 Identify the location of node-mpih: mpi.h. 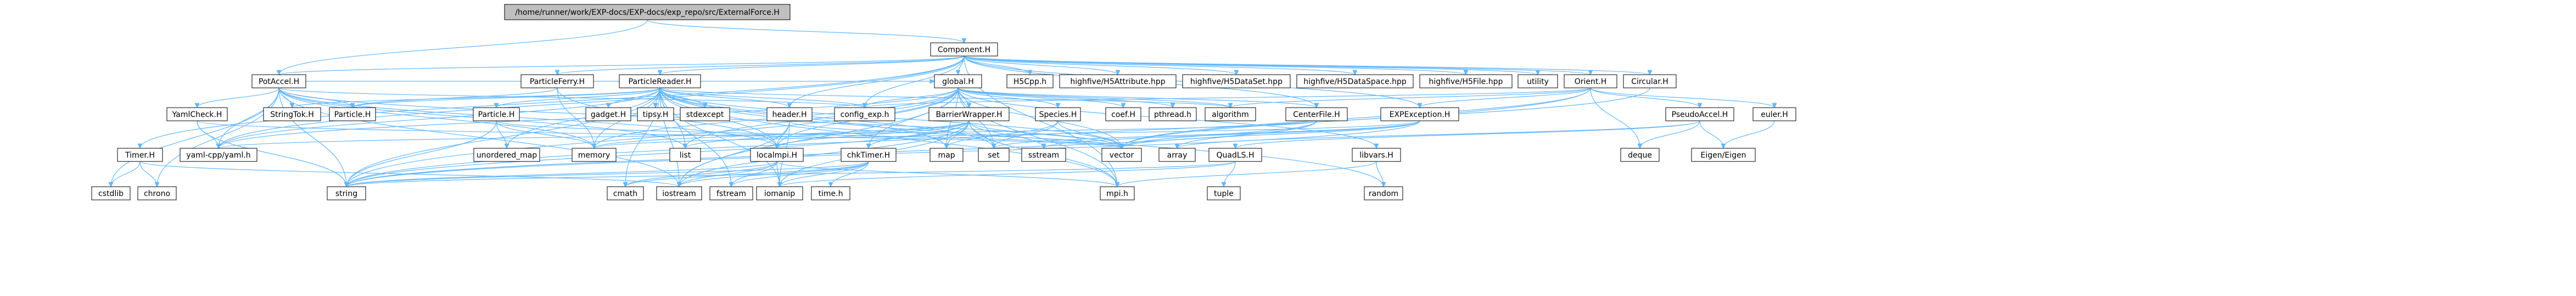
(1117, 193).